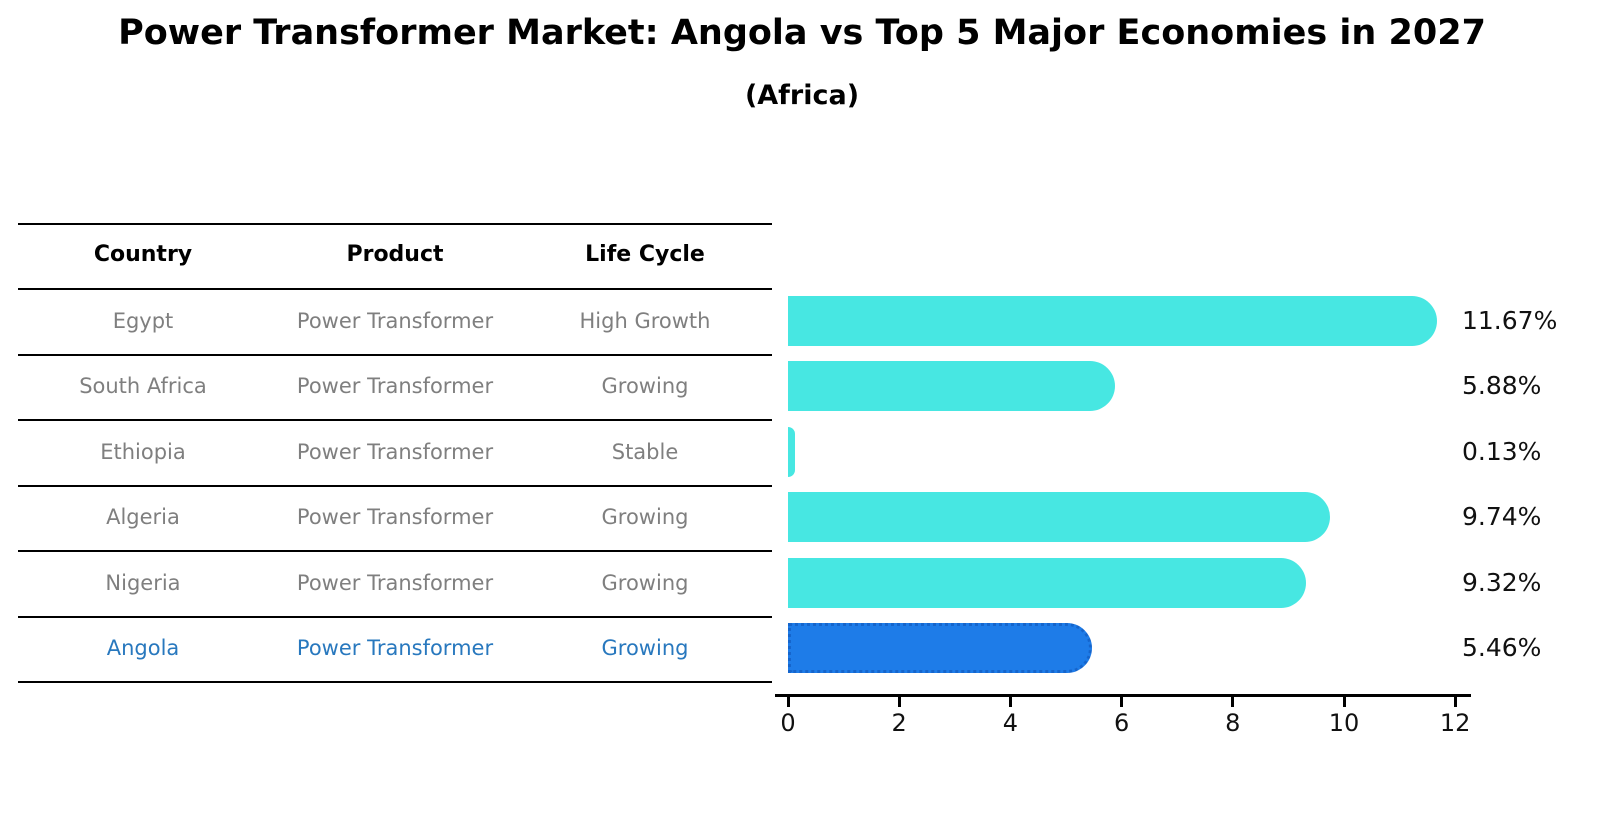 This screenshot has width=1604, height=823. I want to click on x-axis-tick-label: 10, so click(1344, 723).